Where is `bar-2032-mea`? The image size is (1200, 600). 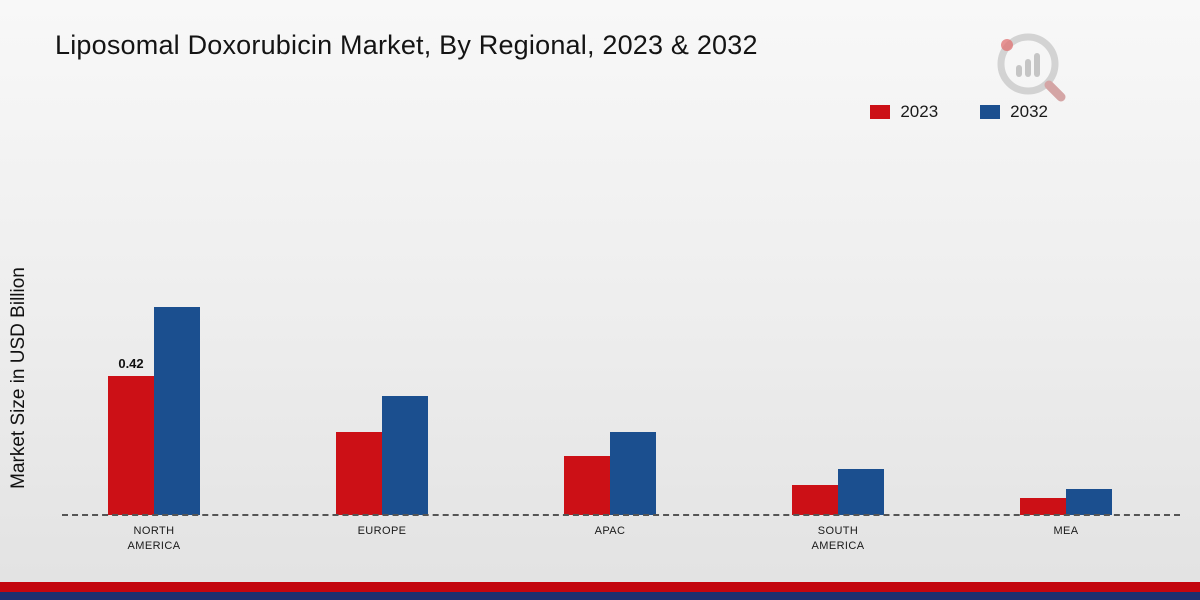 bar-2032-mea is located at coordinates (1089, 502).